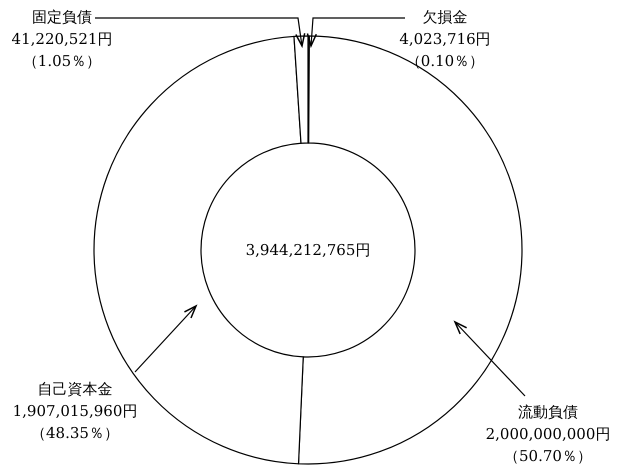 This screenshot has height=470, width=618. Describe the element at coordinates (62, 50) in the screenshot. I see `data-label: 41,220,521円（1.05％）` at that location.